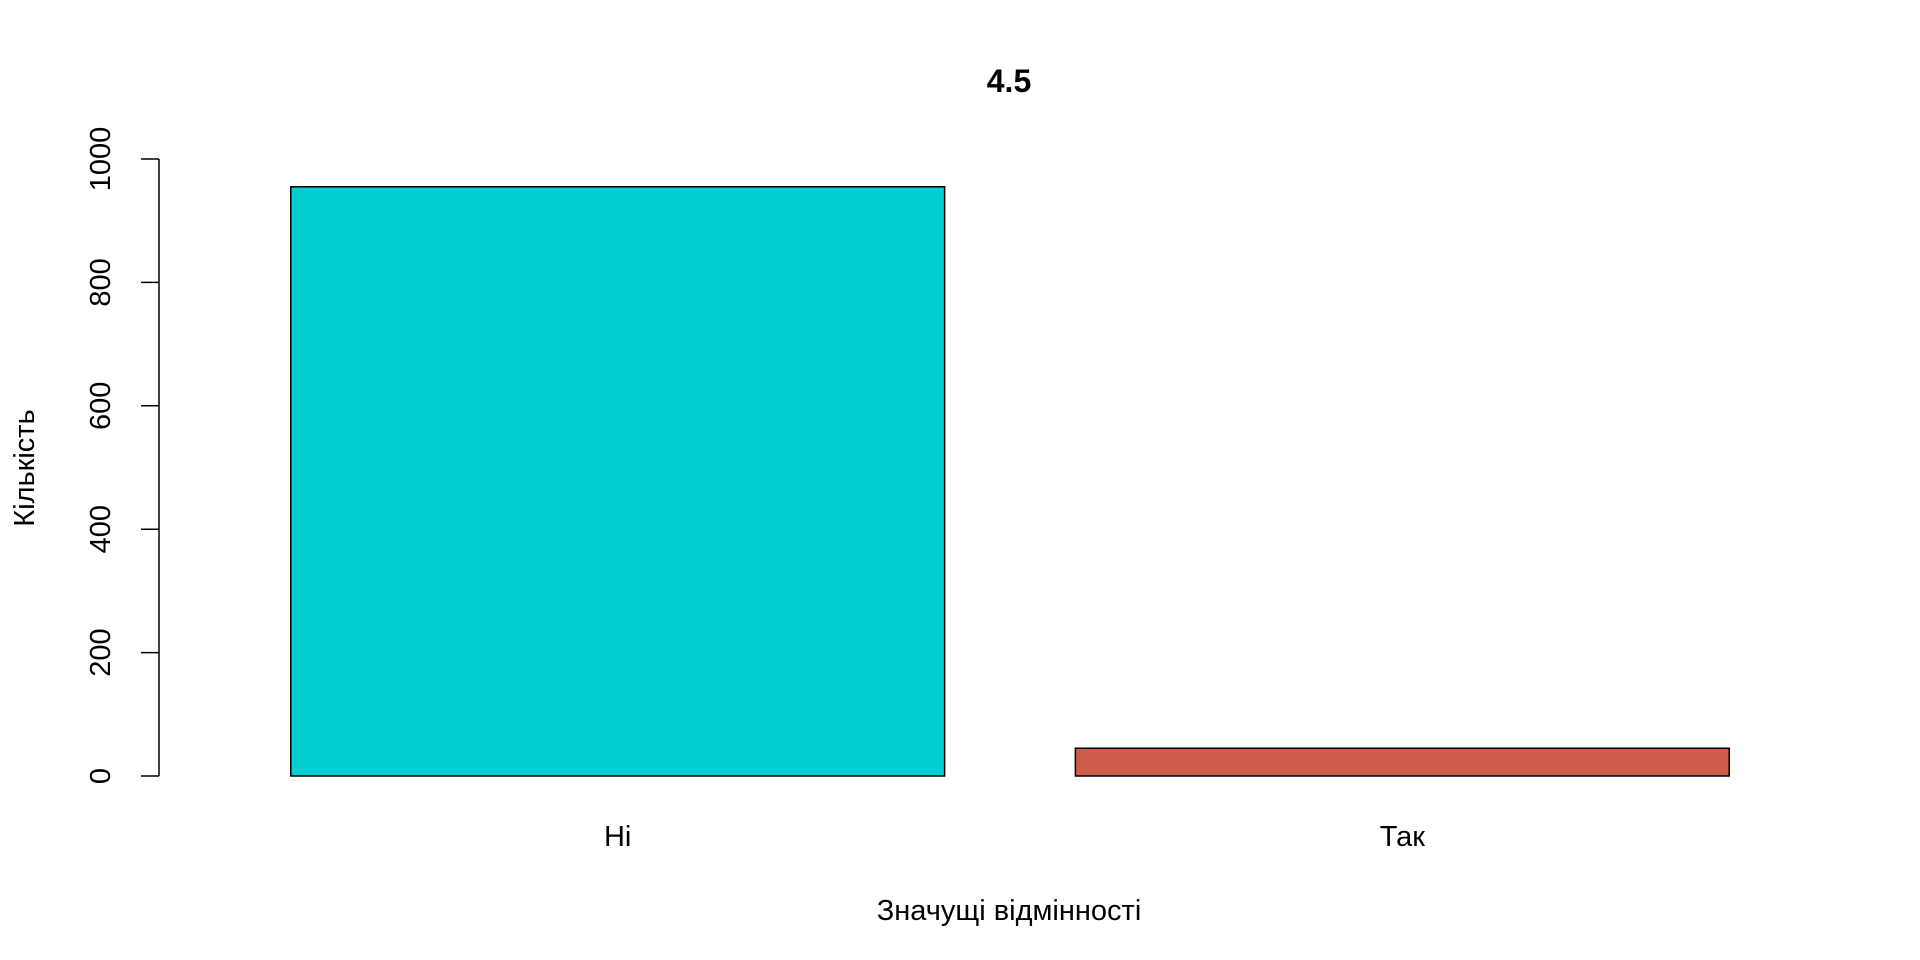 The width and height of the screenshot is (1920, 960). I want to click on y-axis: 0 200 400 600 800 1000, so click(122, 455).